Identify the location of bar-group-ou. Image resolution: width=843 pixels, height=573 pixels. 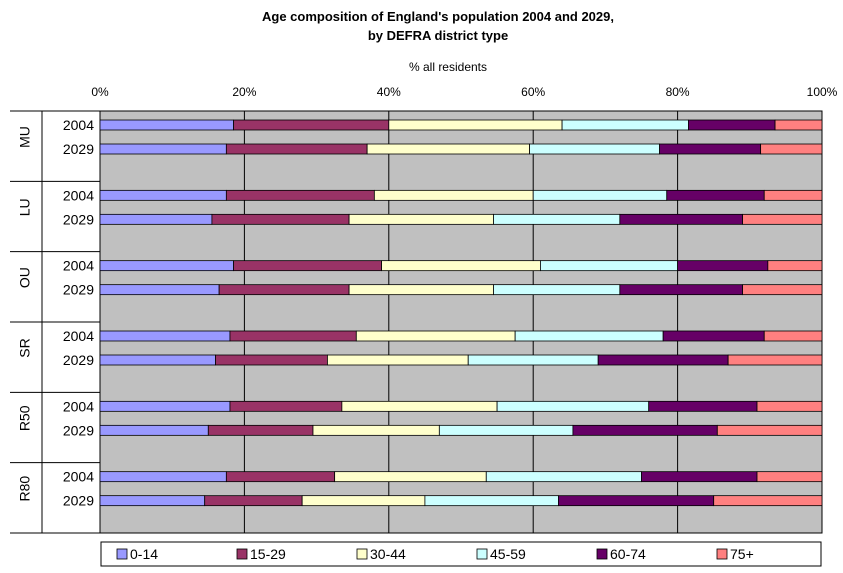
(461, 278).